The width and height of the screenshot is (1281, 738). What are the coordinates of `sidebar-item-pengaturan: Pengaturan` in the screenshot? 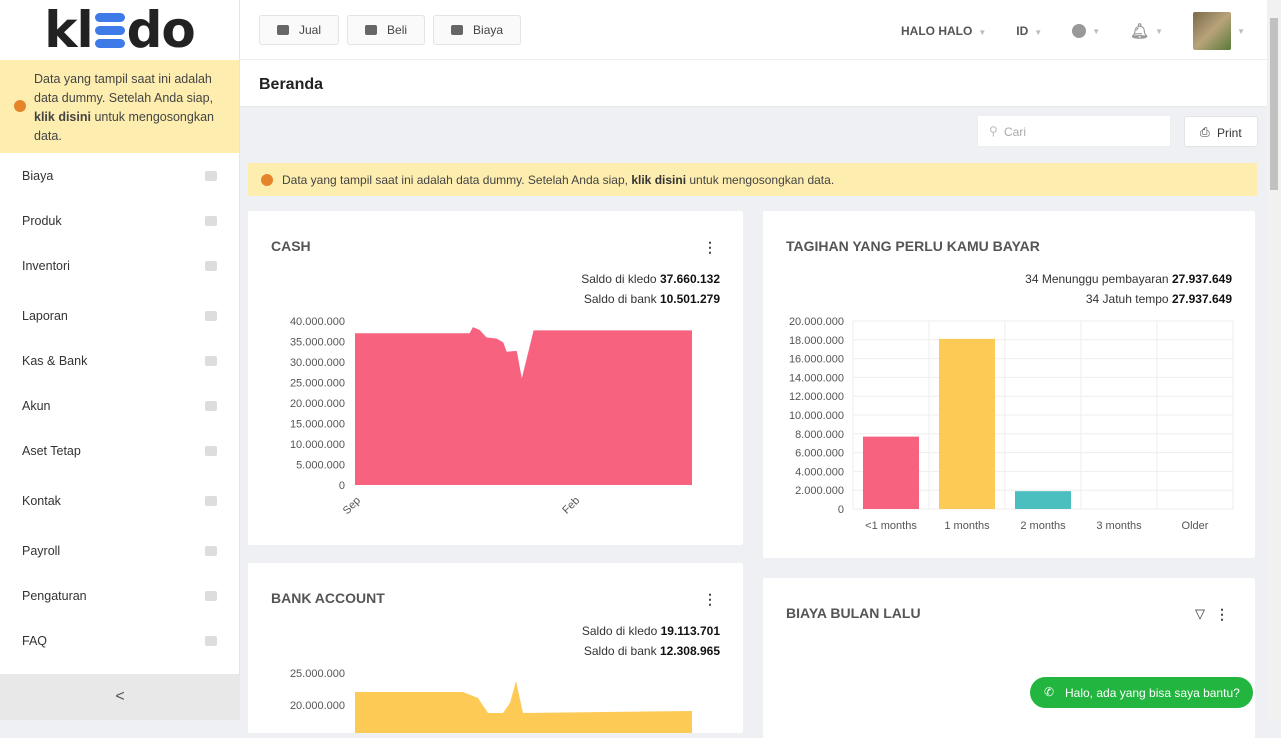 It's located at (119, 595).